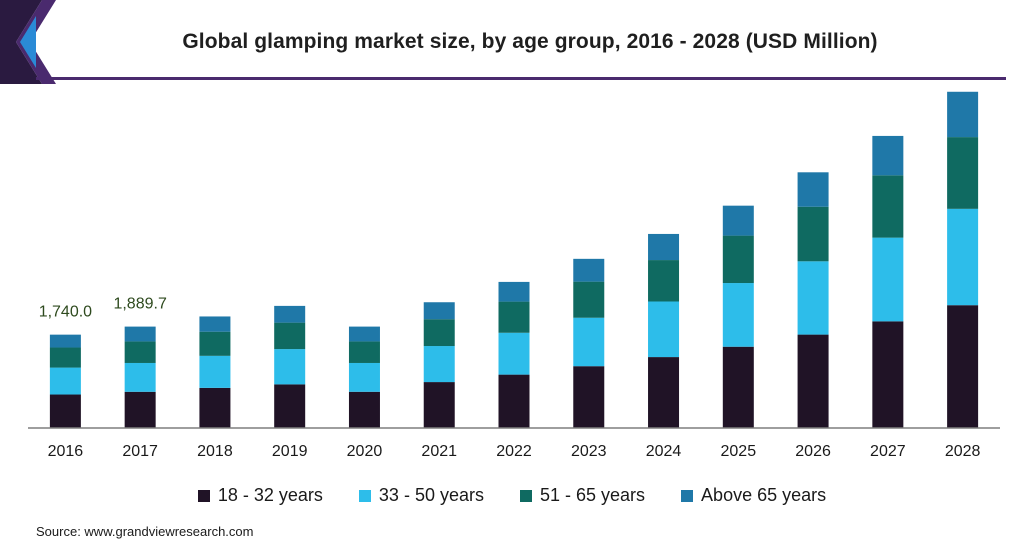 This screenshot has width=1024, height=555. I want to click on bar-segment-2020-s3, so click(364, 334).